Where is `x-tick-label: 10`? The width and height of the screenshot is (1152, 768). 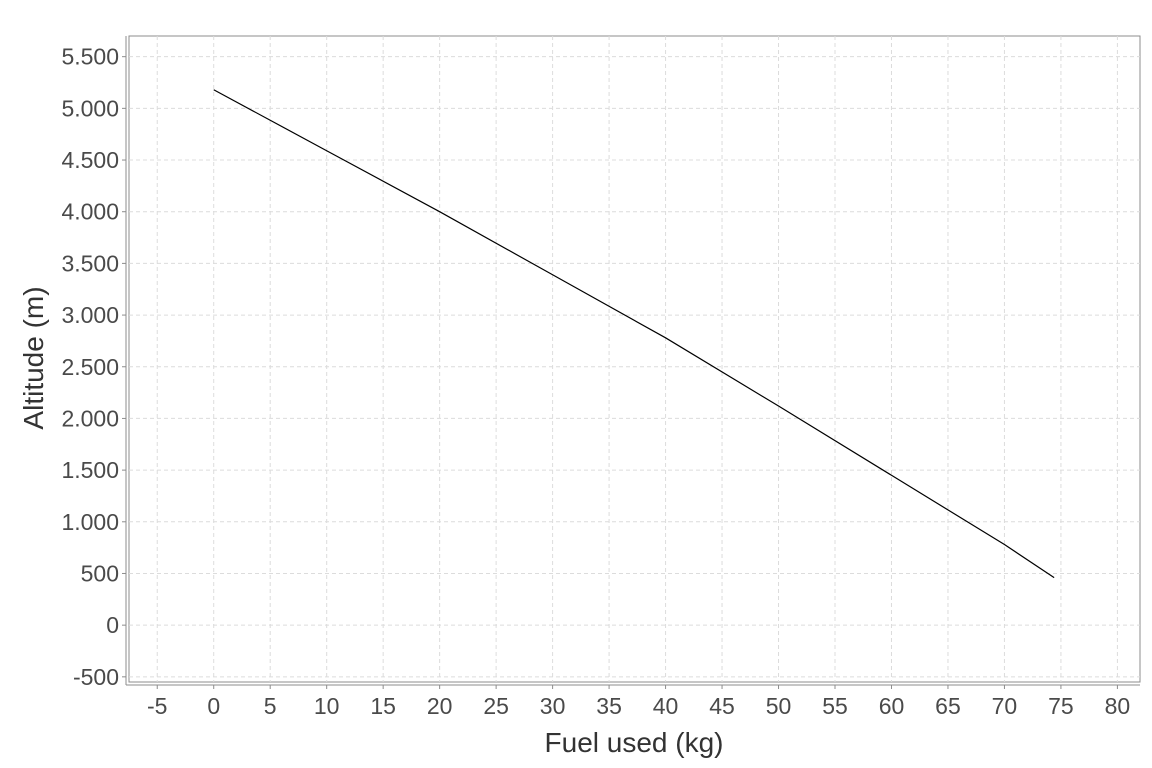 x-tick-label: 10 is located at coordinates (327, 706).